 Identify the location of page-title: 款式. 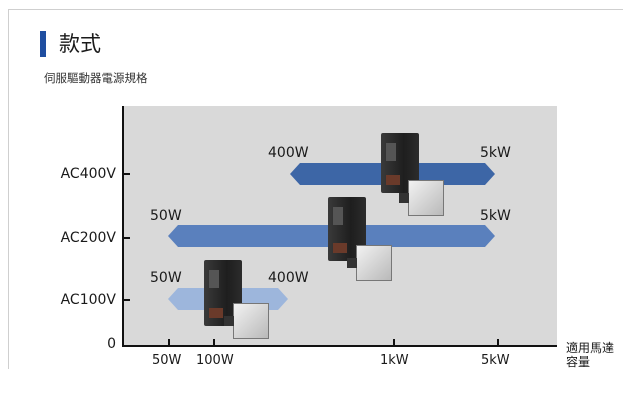
(80, 44).